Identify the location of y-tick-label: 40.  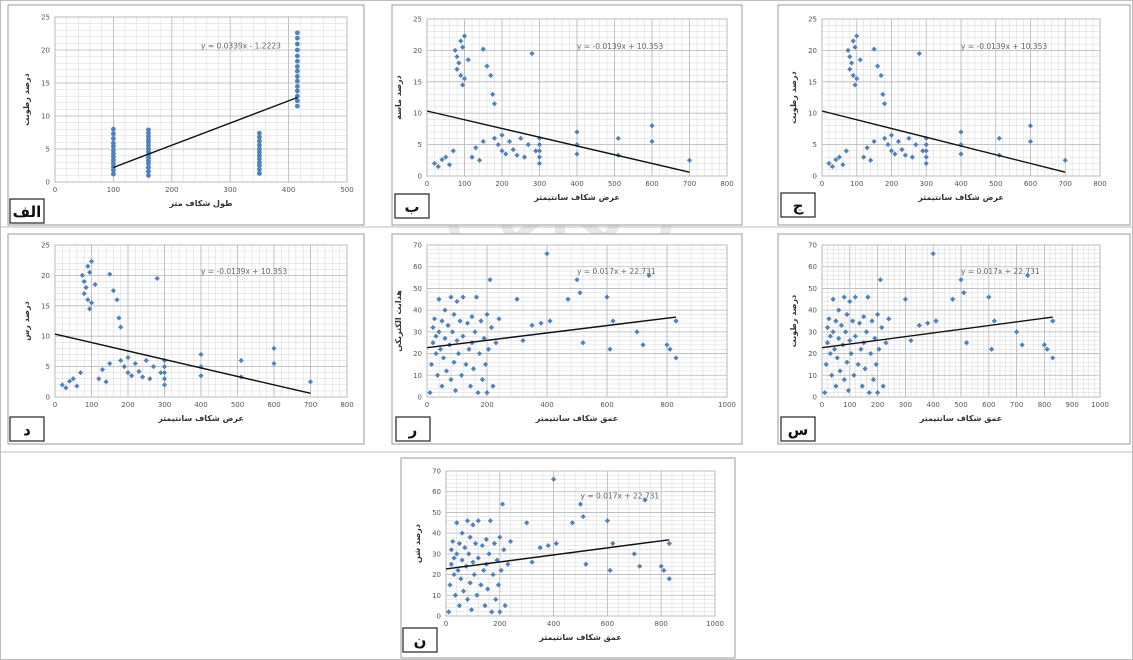
(417, 311).